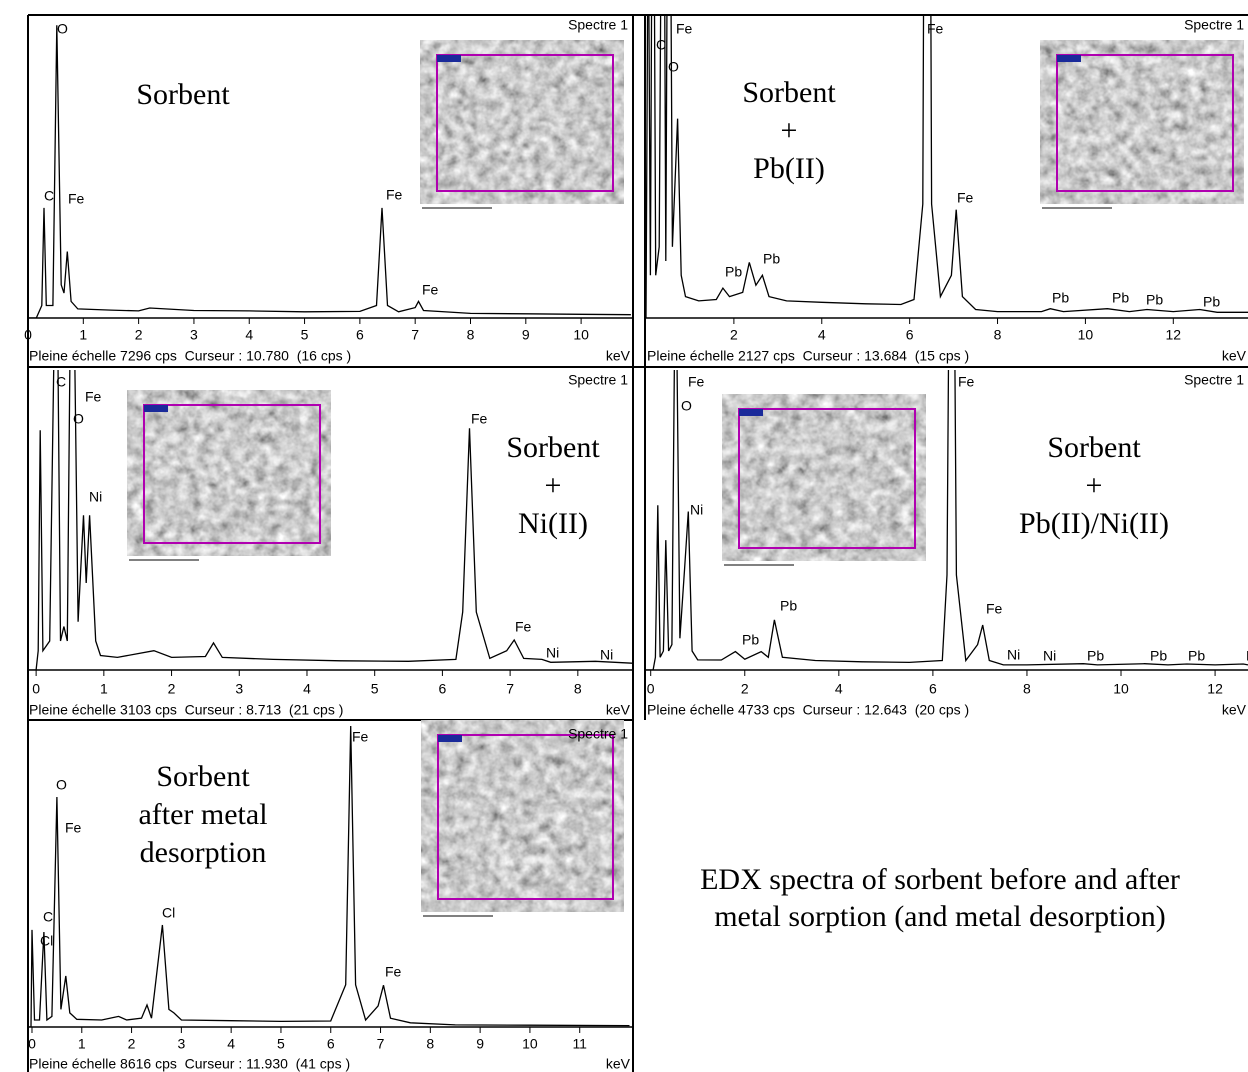  I want to click on x-tick-label: 7, so click(381, 1044).